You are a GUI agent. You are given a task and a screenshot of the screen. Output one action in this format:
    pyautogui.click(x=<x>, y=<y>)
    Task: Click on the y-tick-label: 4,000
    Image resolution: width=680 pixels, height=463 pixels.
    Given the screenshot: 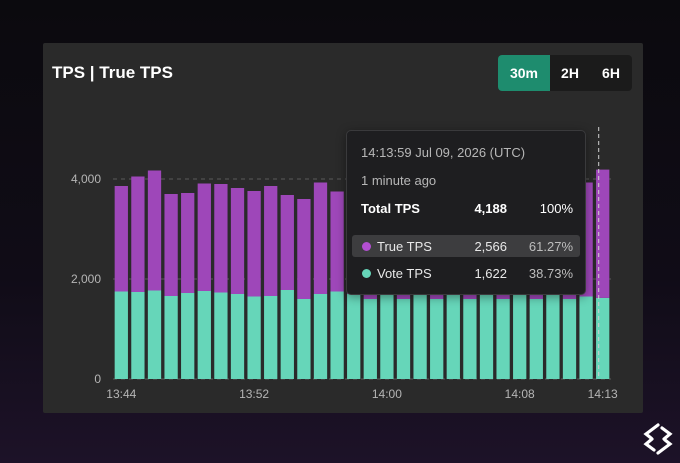 What is the action you would take?
    pyautogui.click(x=86, y=179)
    